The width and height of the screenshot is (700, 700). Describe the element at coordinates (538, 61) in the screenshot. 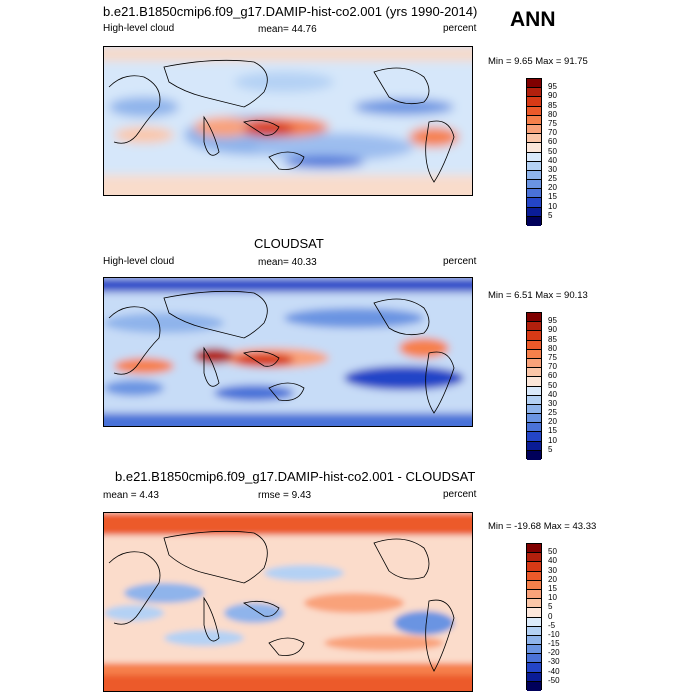

I see `panel1-min-max: Min = 9.65 Max = 91.75` at that location.